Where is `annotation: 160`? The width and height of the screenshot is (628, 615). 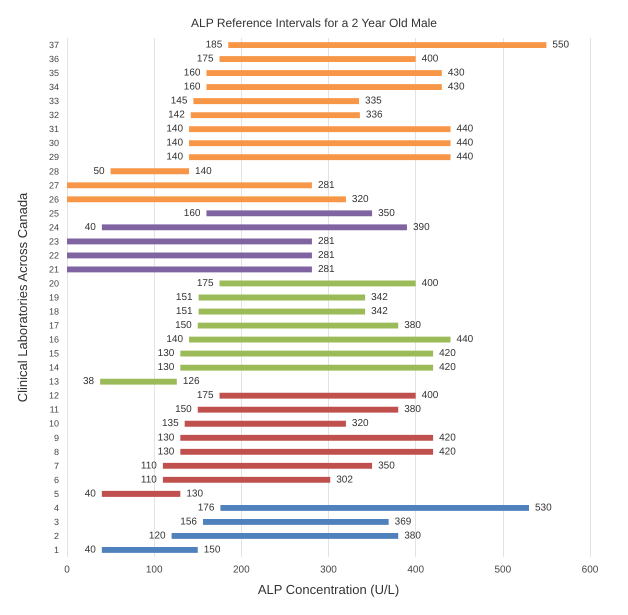
annotation: 160 is located at coordinates (192, 87).